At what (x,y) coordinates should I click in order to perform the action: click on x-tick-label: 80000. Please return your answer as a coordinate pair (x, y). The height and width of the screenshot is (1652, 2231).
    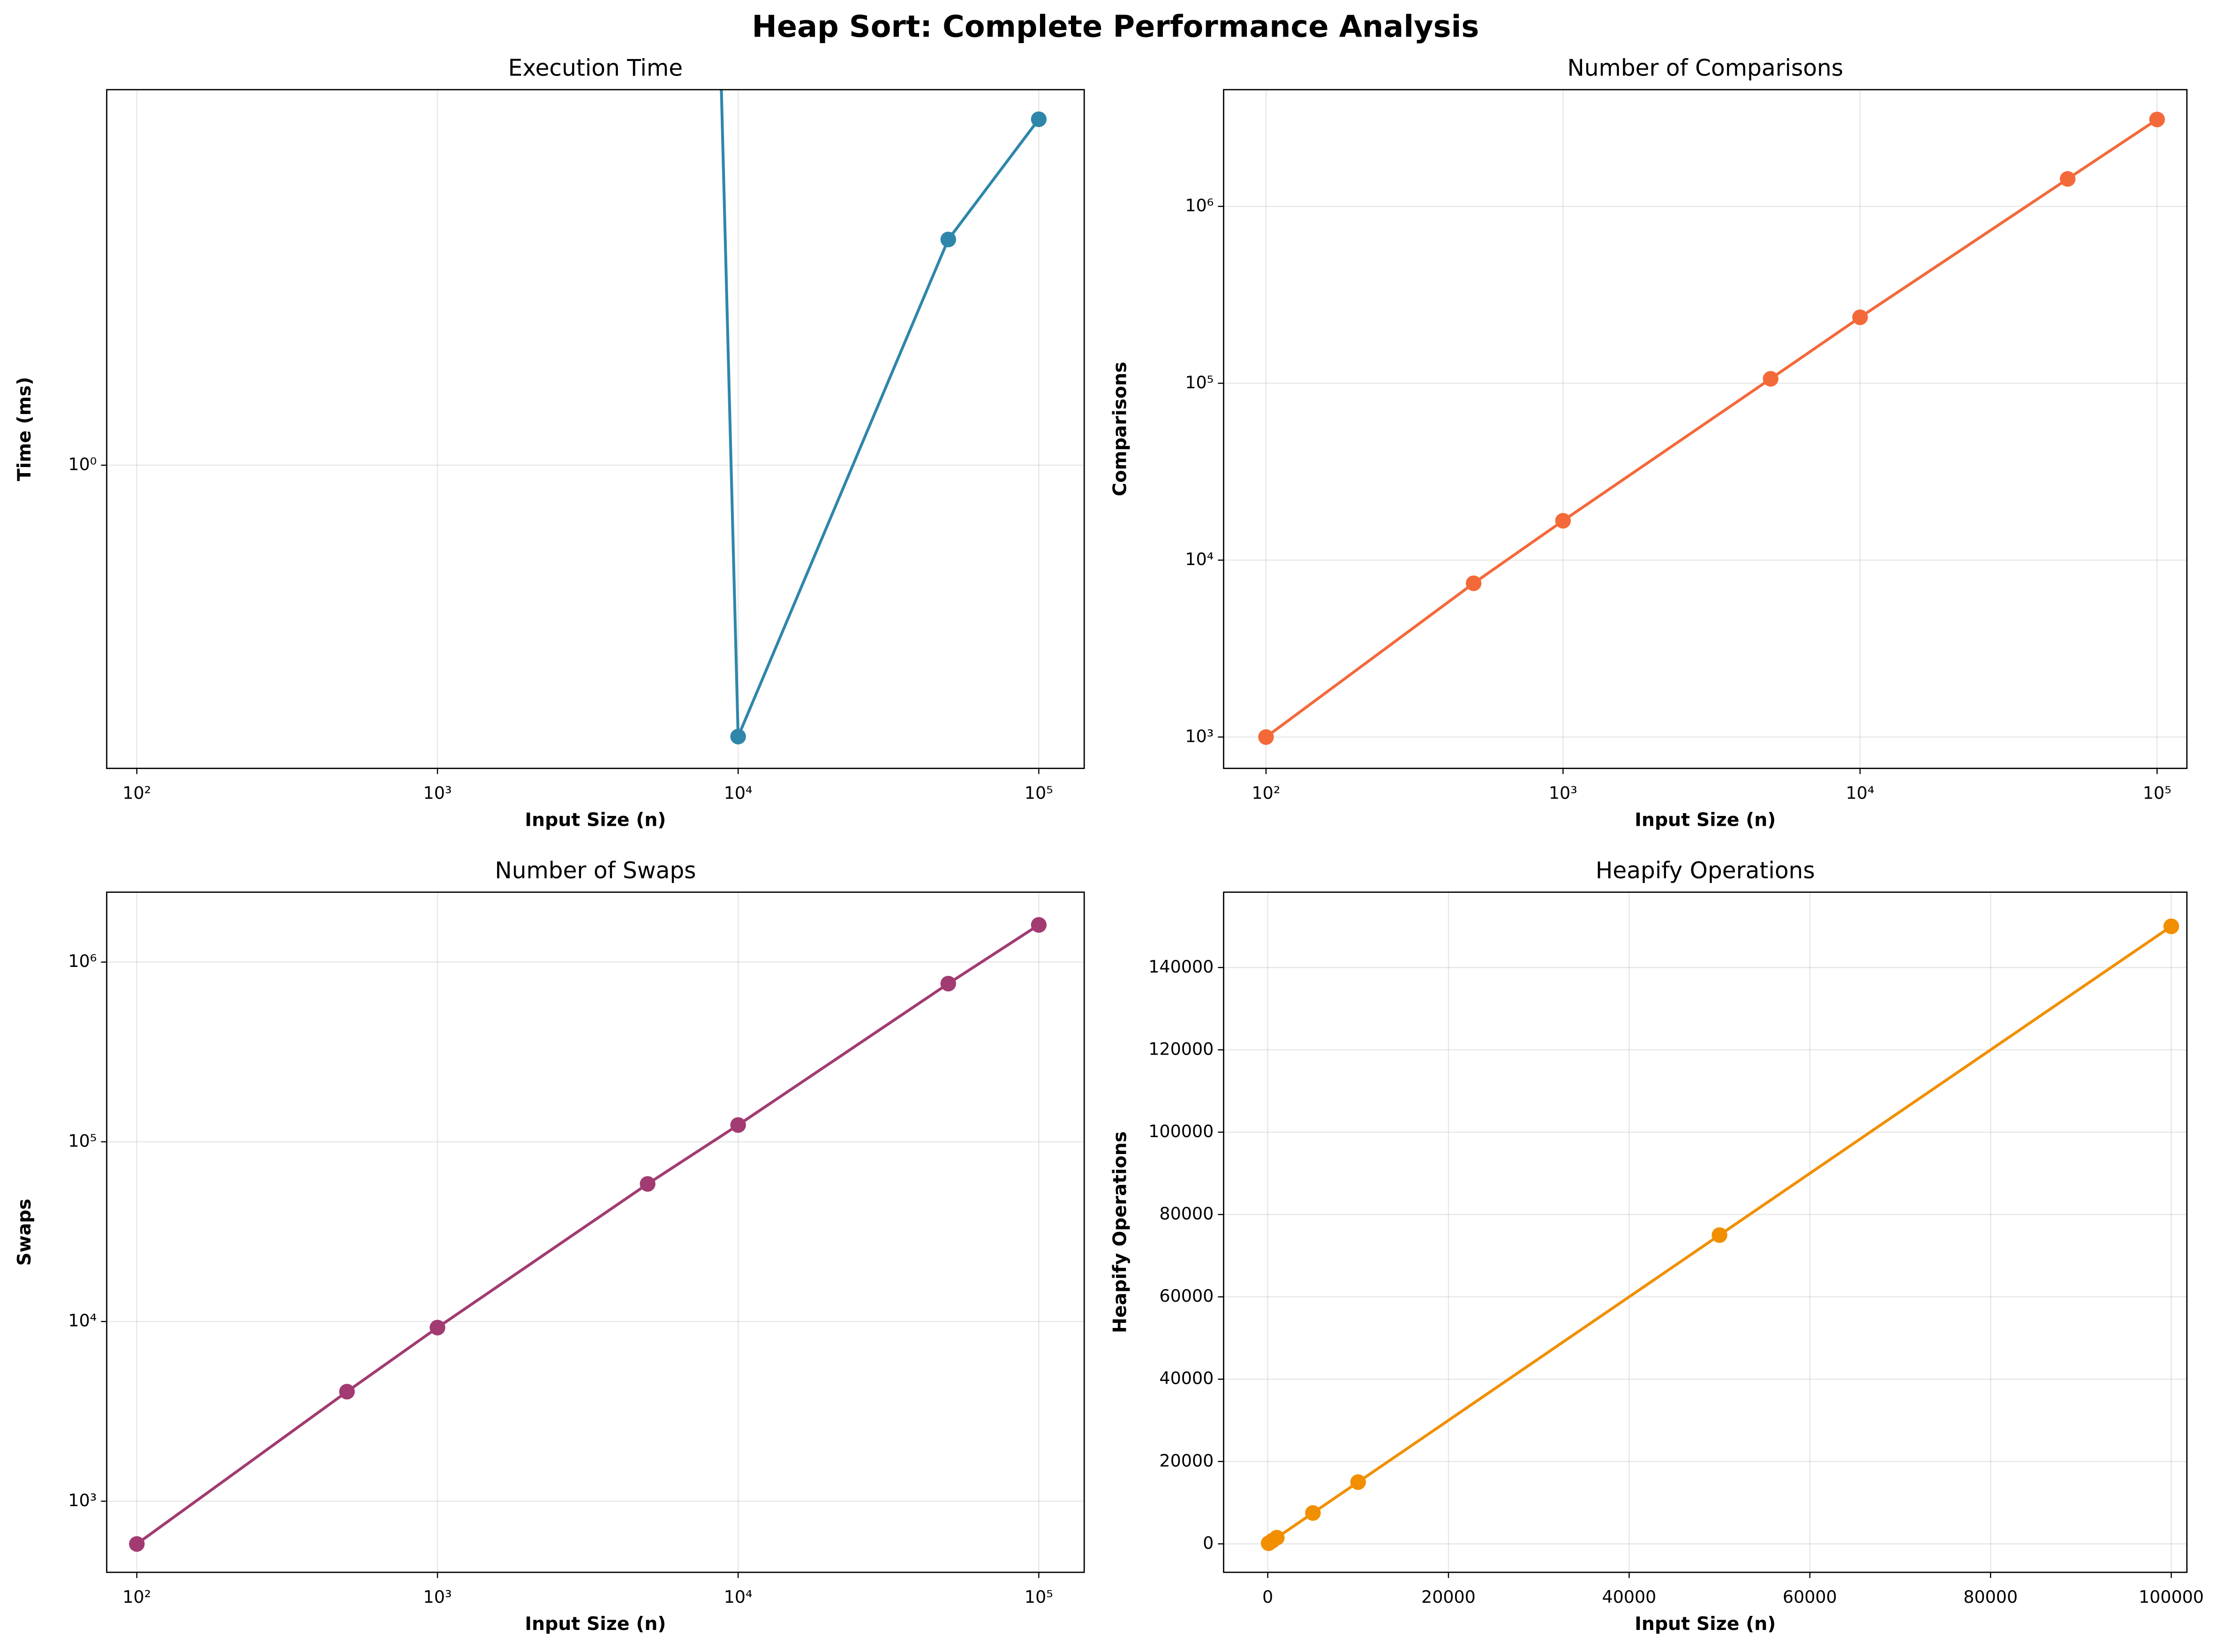
    Looking at the image, I should click on (1990, 1597).